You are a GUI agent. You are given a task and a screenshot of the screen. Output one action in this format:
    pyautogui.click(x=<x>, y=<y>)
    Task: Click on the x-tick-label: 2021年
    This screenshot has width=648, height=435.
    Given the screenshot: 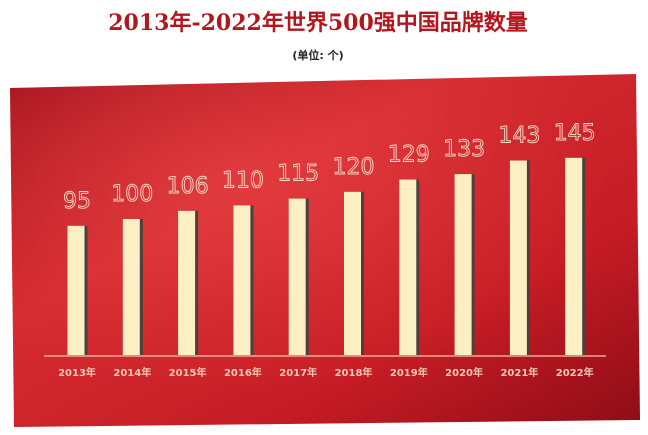 What is the action you would take?
    pyautogui.click(x=519, y=372)
    